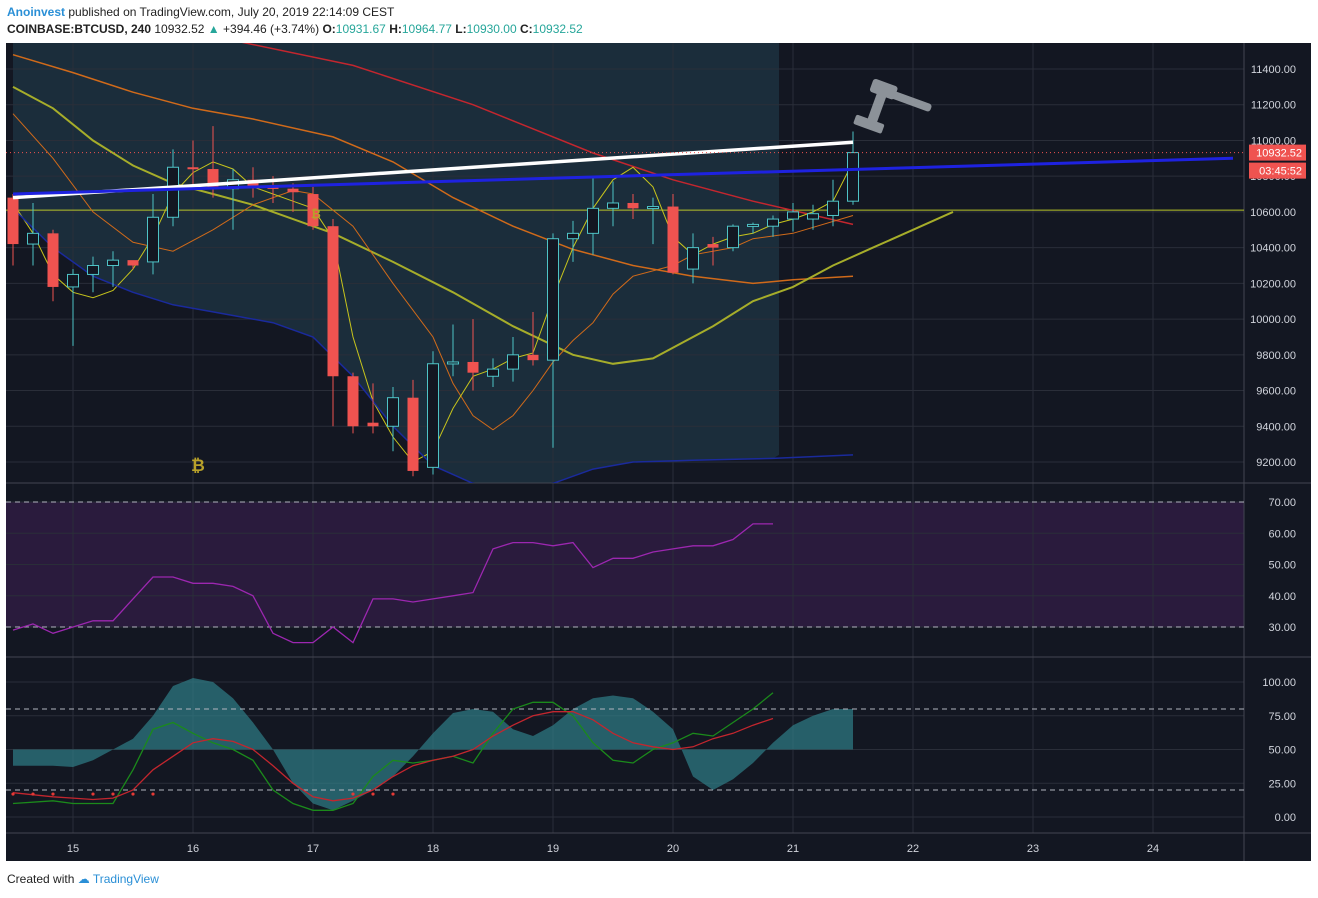  Describe the element at coordinates (1282, 534) in the screenshot. I see `rsi-tick-label: 60.00` at that location.